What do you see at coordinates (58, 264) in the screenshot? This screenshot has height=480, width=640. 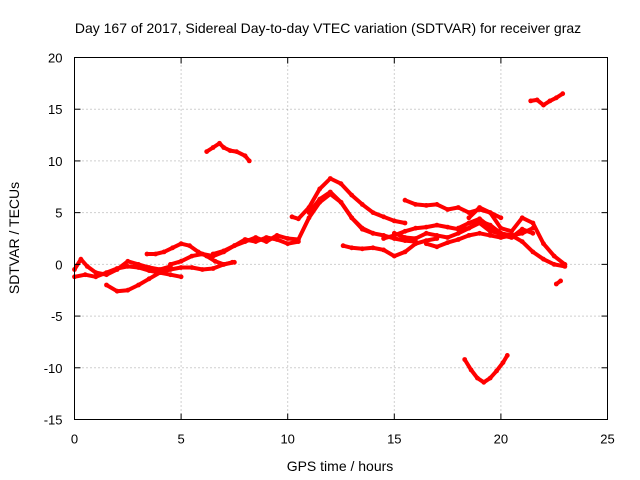 I see `y-tick-label: 0` at bounding box center [58, 264].